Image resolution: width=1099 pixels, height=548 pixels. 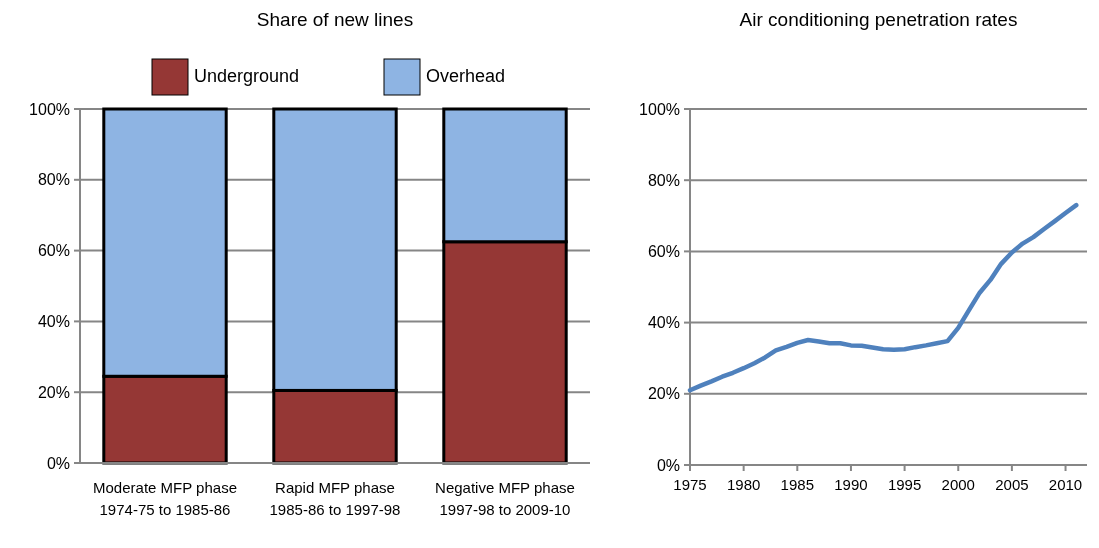 I want to click on x-tick-label: 2000, so click(x=958, y=484).